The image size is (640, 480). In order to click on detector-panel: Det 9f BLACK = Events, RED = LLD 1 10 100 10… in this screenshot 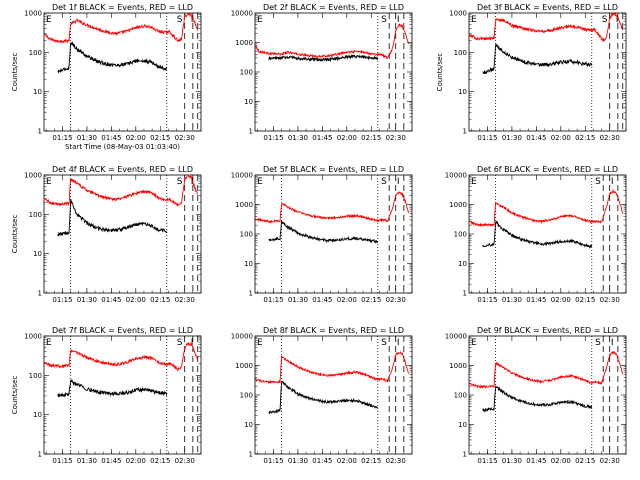, I will do `click(536, 395)`.